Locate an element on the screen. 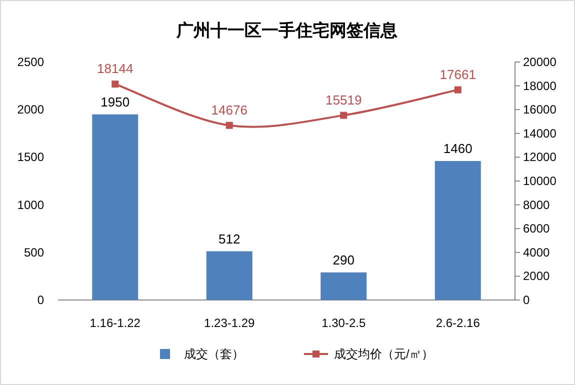  y2-tick-label: 2000 is located at coordinates (536, 276).